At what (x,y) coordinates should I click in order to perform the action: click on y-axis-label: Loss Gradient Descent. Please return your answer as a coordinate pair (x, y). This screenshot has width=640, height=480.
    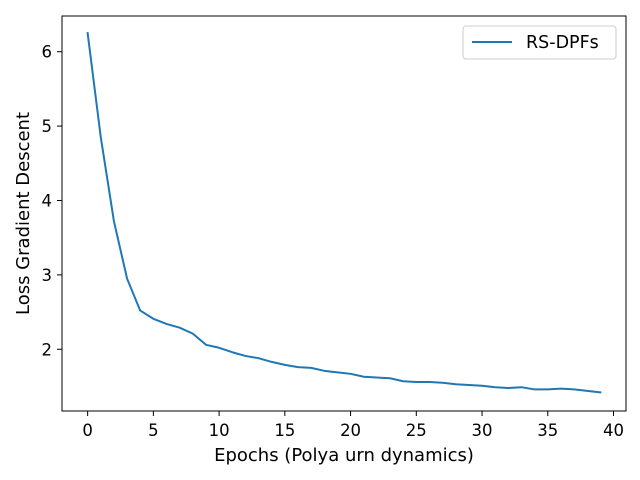
    Looking at the image, I should click on (23, 213).